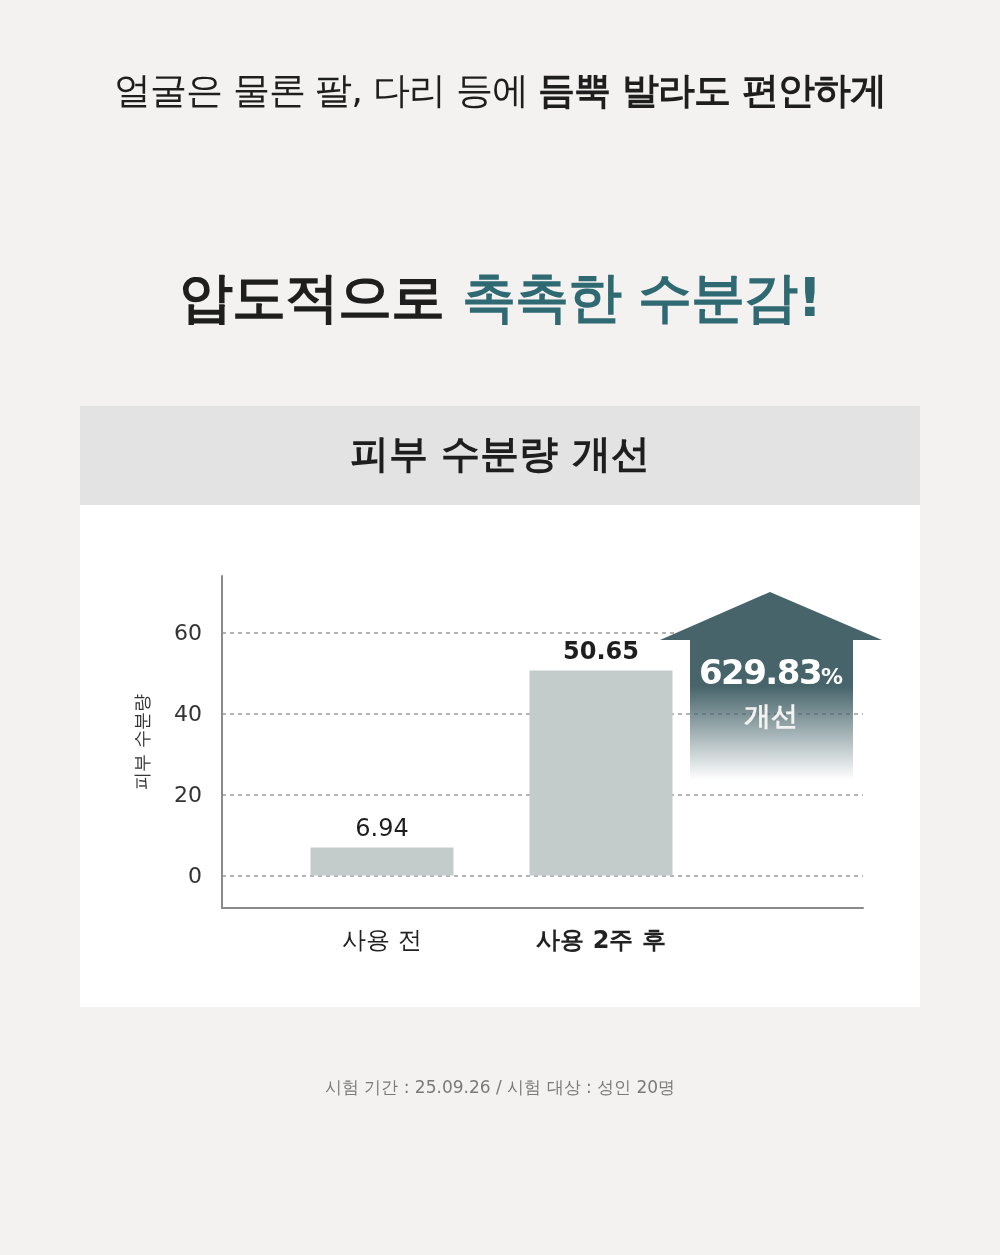  What do you see at coordinates (382, 827) in the screenshot?
I see `data-label: 6.94` at bounding box center [382, 827].